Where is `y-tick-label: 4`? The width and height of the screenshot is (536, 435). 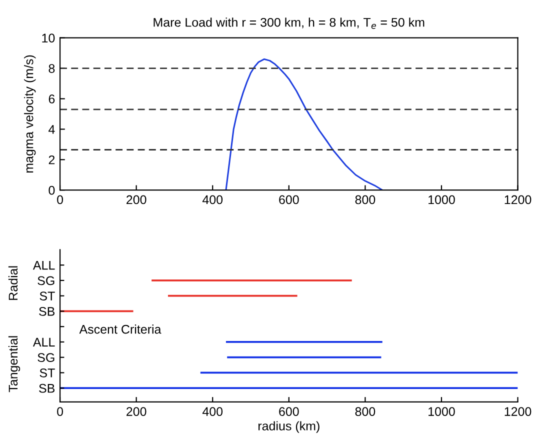 y-tick-label: 4 is located at coordinates (51, 129).